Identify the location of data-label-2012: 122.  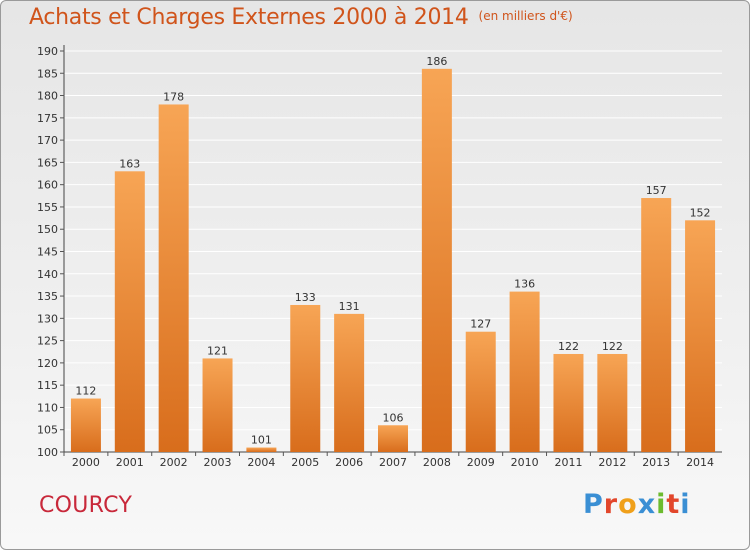
(612, 346).